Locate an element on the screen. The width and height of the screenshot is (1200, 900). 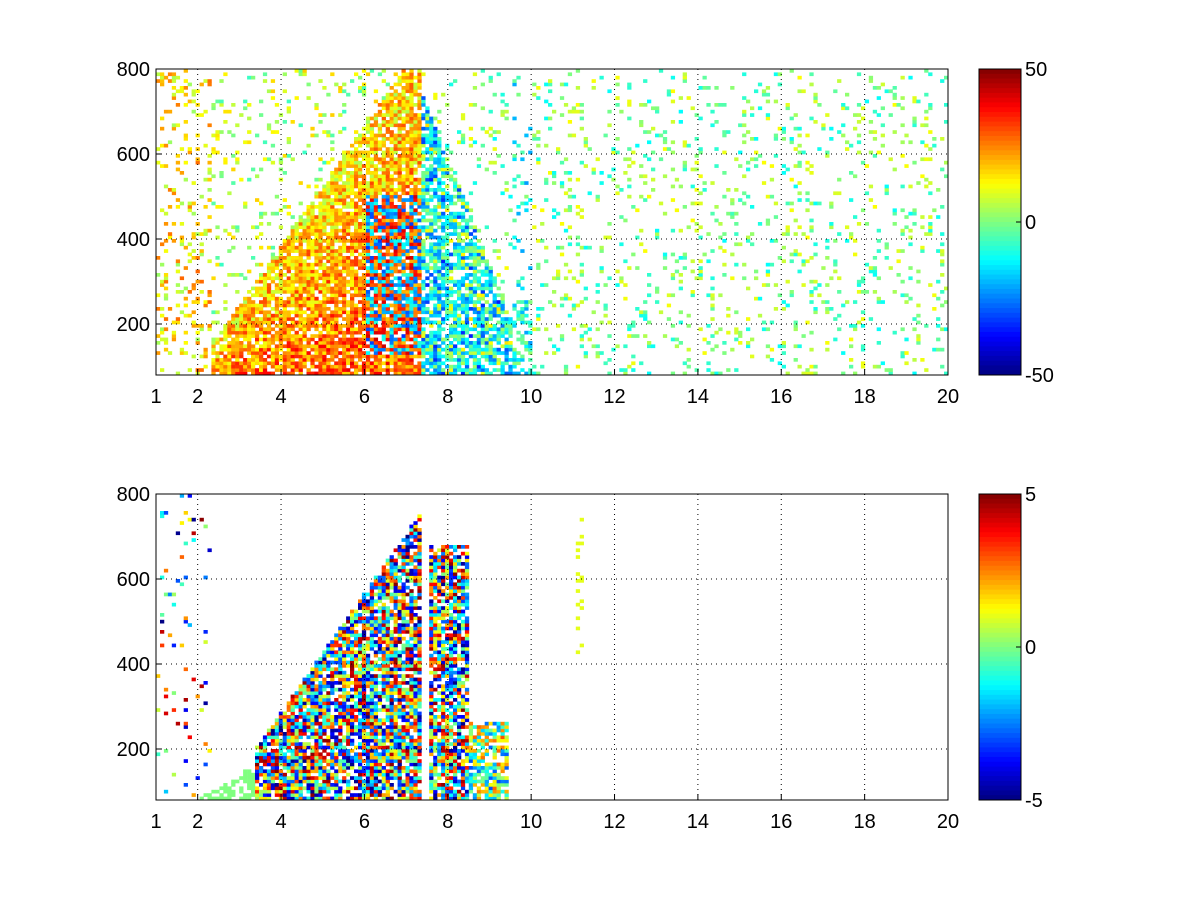
x-tick-label: 18 is located at coordinates (865, 397).